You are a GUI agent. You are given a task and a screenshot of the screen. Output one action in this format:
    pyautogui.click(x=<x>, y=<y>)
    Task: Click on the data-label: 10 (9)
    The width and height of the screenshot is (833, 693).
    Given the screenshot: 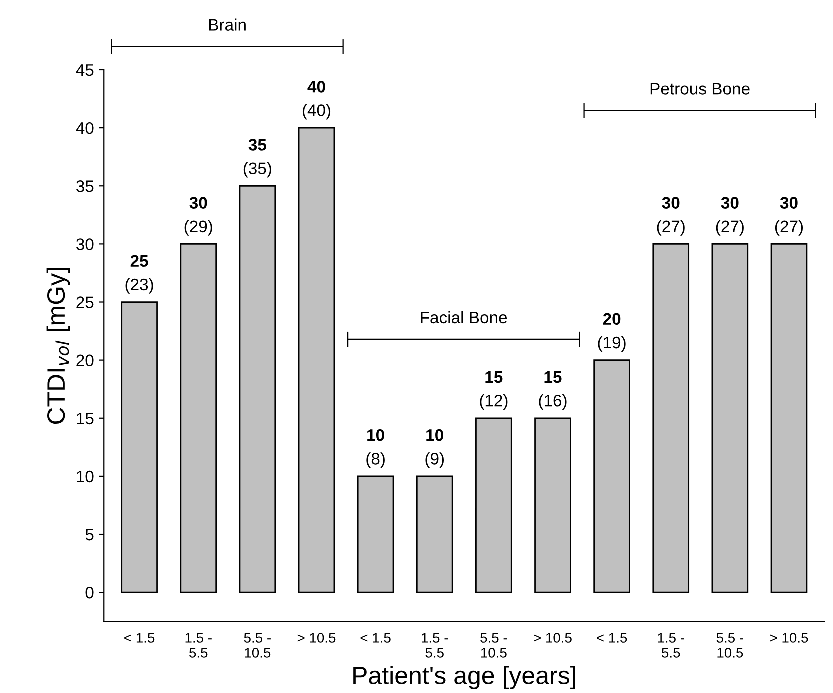 What is the action you would take?
    pyautogui.click(x=435, y=448)
    